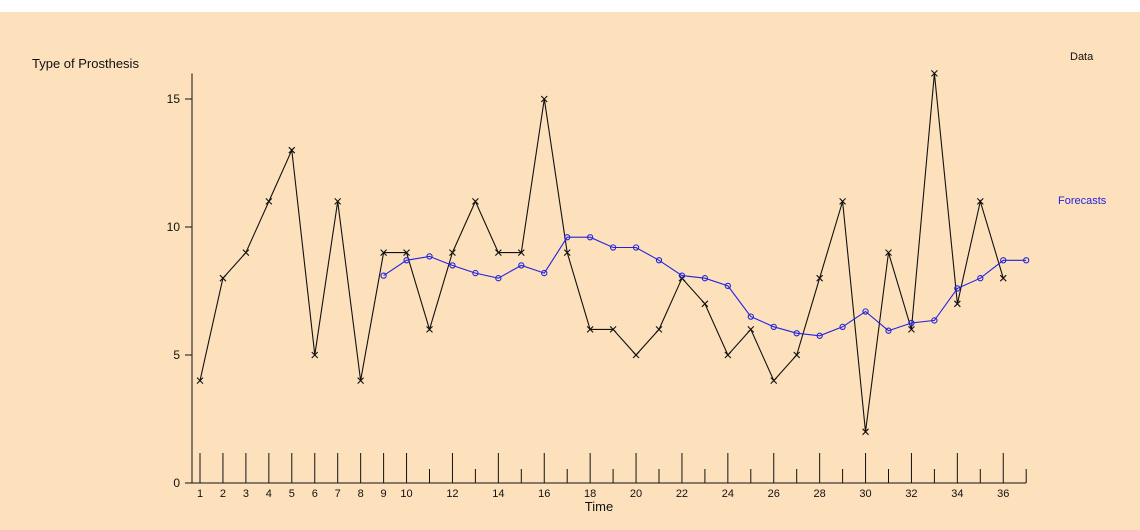 The image size is (1140, 530). Describe the element at coordinates (728, 494) in the screenshot. I see `x-tick-label: 24` at that location.